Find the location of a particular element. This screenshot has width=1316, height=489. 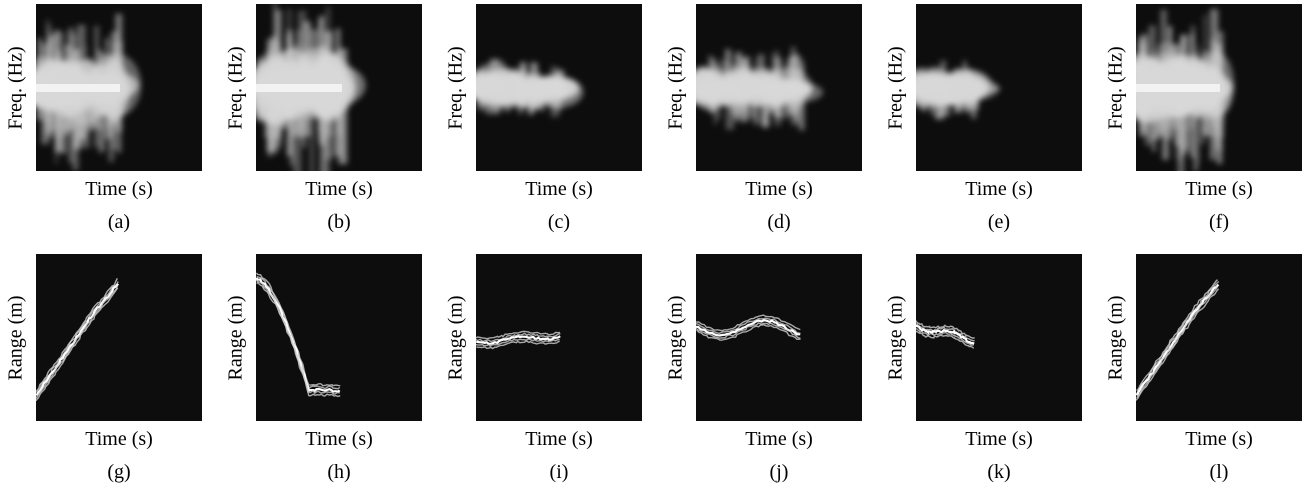

panel-caption: (a) is located at coordinates (119, 222).